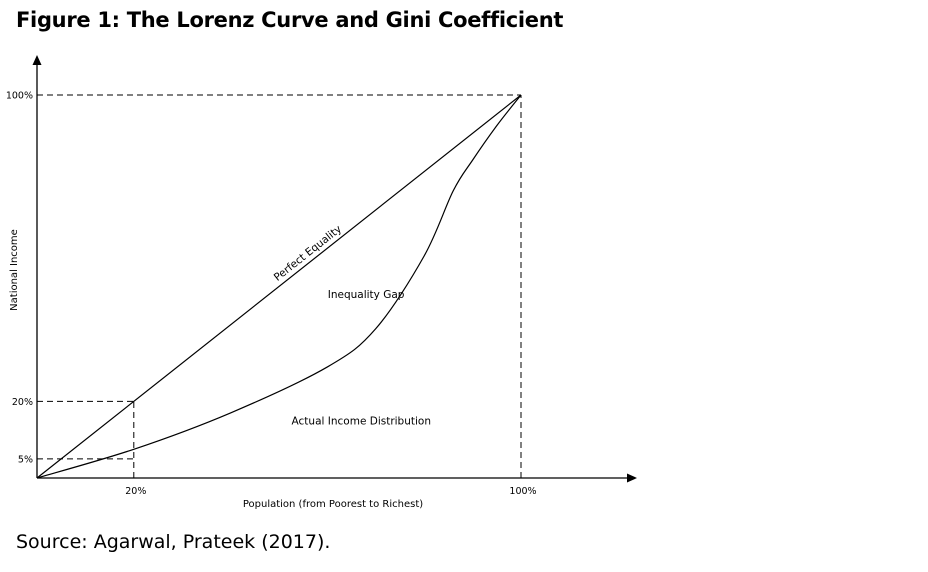 Image resolution: width=928 pixels, height=572 pixels. Describe the element at coordinates (330, 491) in the screenshot. I see `x-ticks: 20% 100%` at that location.